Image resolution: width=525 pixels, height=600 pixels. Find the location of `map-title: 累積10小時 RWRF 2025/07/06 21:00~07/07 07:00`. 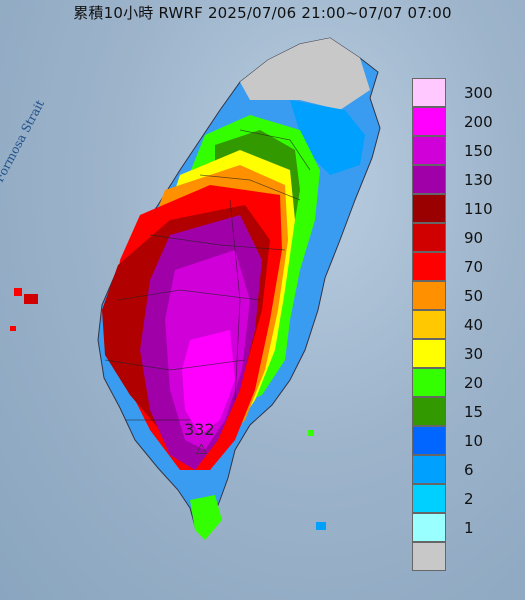

map-title: 累積10小時 RWRF 2025/07/06 21:00~07/07 07:00 is located at coordinates (262, 13).